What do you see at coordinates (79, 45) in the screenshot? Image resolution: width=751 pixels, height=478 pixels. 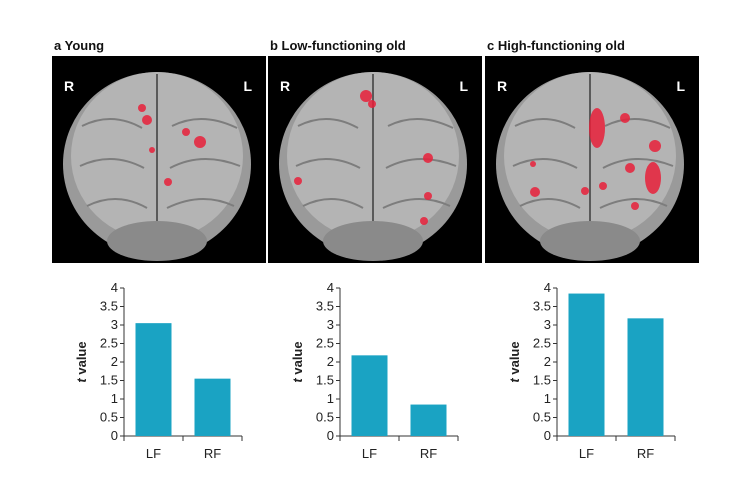 I see `panel-title: a Young` at bounding box center [79, 45].